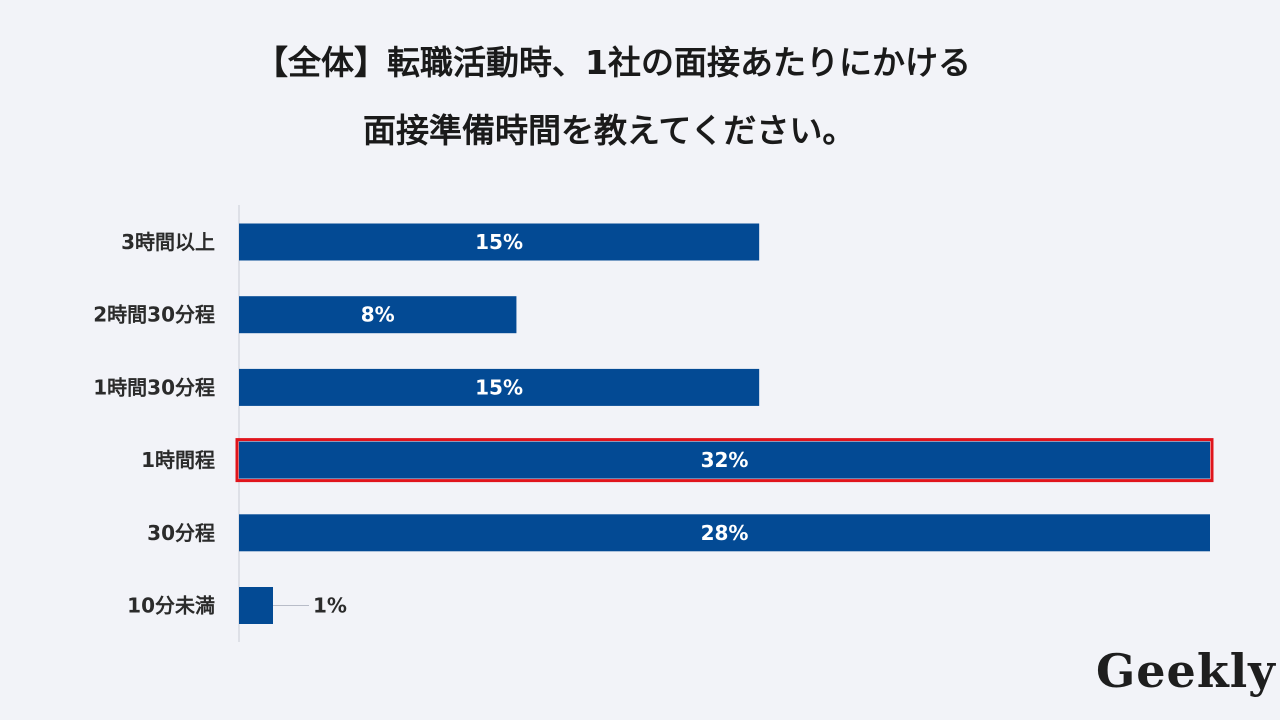  I want to click on highlight-frame, so click(724, 460).